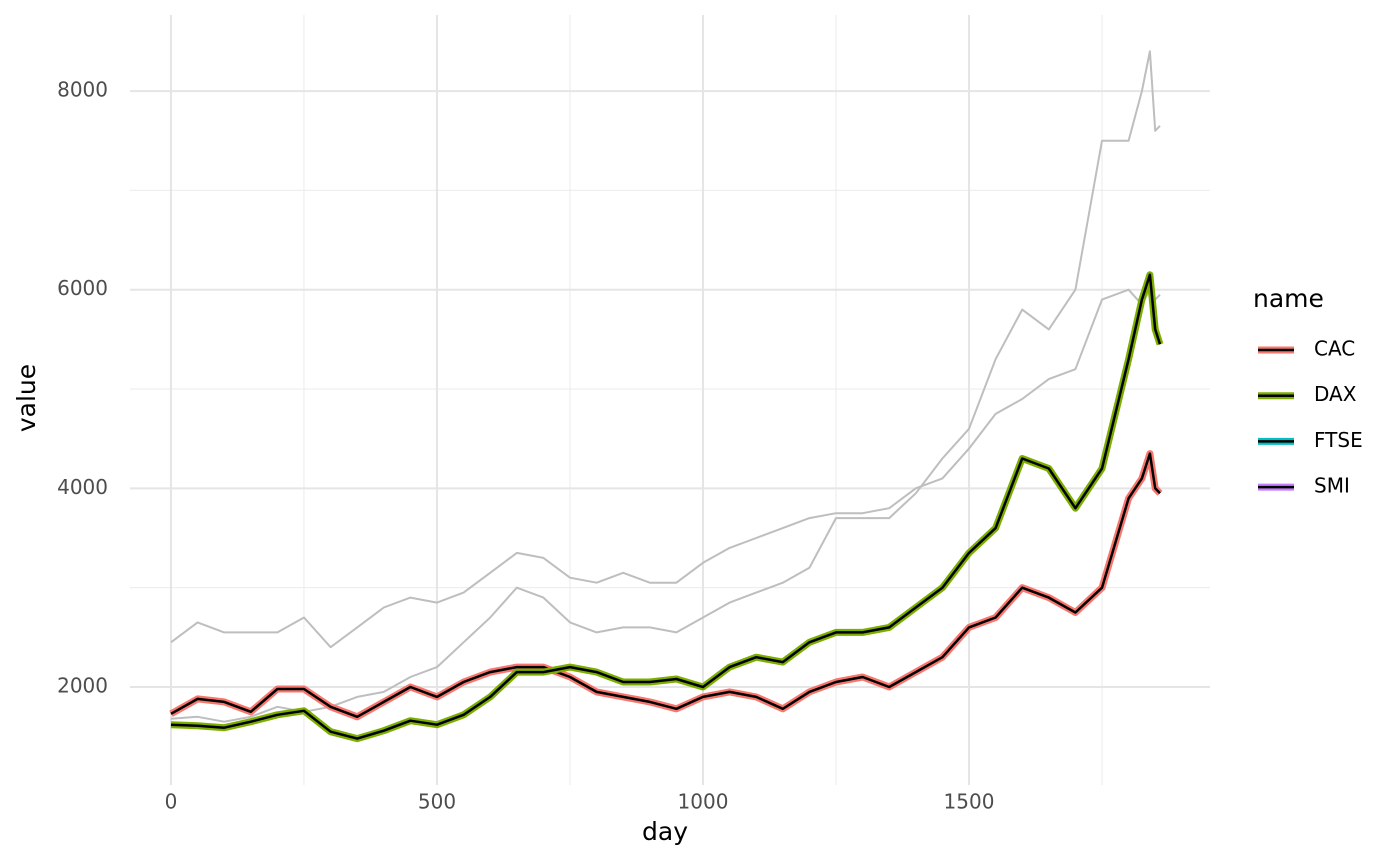 The image size is (1400, 865). Describe the element at coordinates (82, 288) in the screenshot. I see `y-tick-label: 6000` at that location.